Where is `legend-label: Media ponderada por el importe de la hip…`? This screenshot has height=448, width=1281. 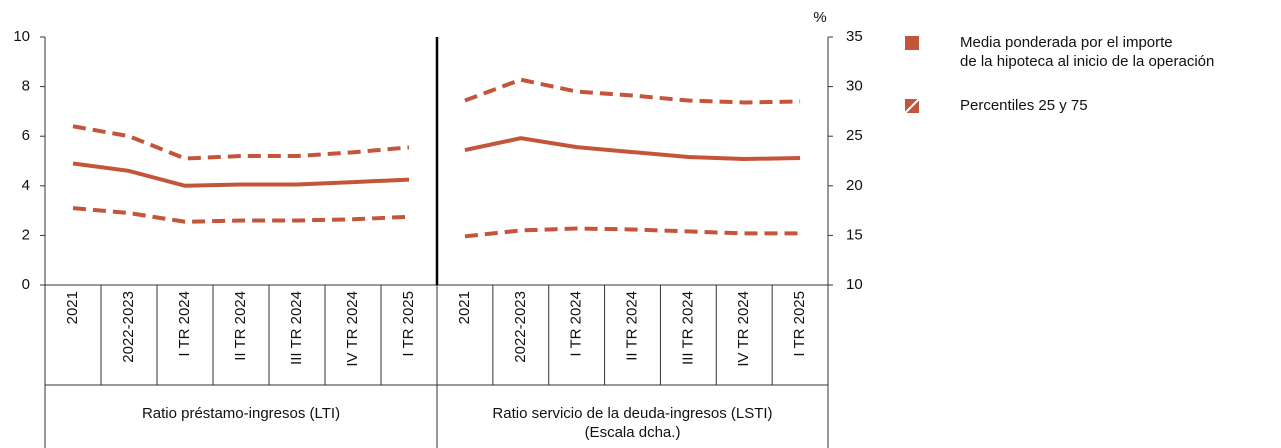
legend-label: Media ponderada por el importe de la hip… is located at coordinates (1087, 52).